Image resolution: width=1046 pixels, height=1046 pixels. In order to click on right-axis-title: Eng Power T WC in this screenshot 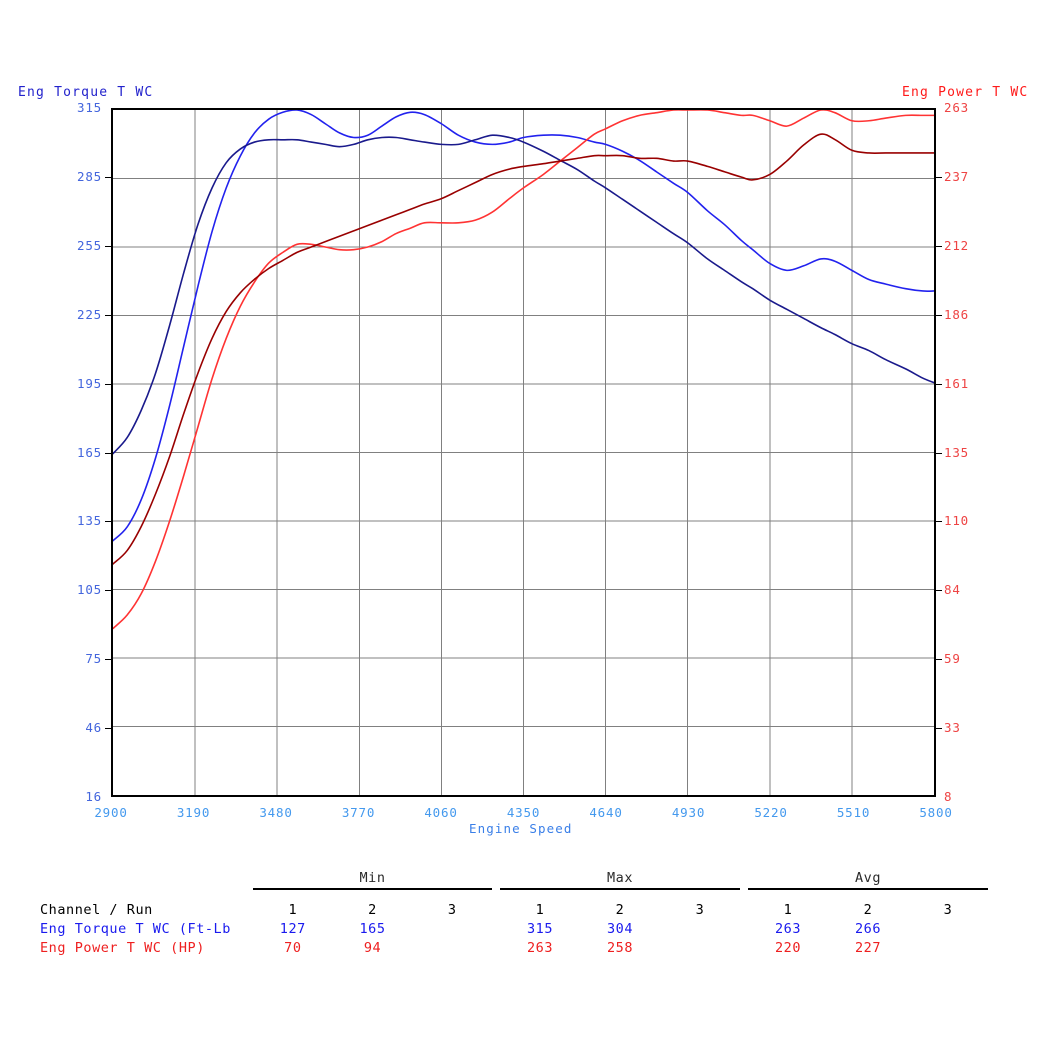, I will do `click(965, 92)`.